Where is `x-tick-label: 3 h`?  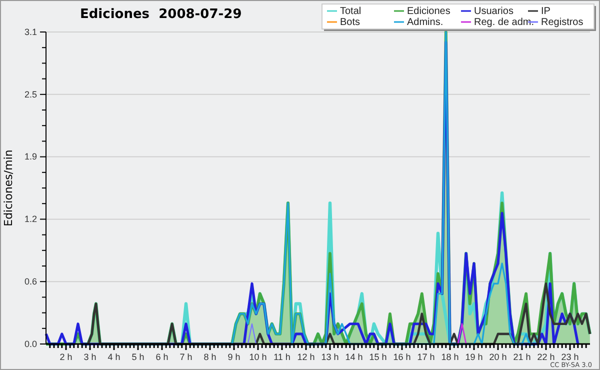
x-tick-label: 3 h is located at coordinates (90, 357).